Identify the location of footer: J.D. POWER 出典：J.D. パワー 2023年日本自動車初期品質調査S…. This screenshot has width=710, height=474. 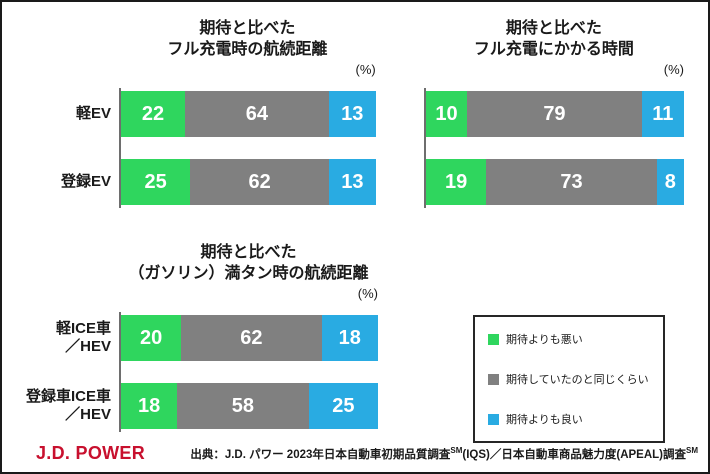
(367, 453).